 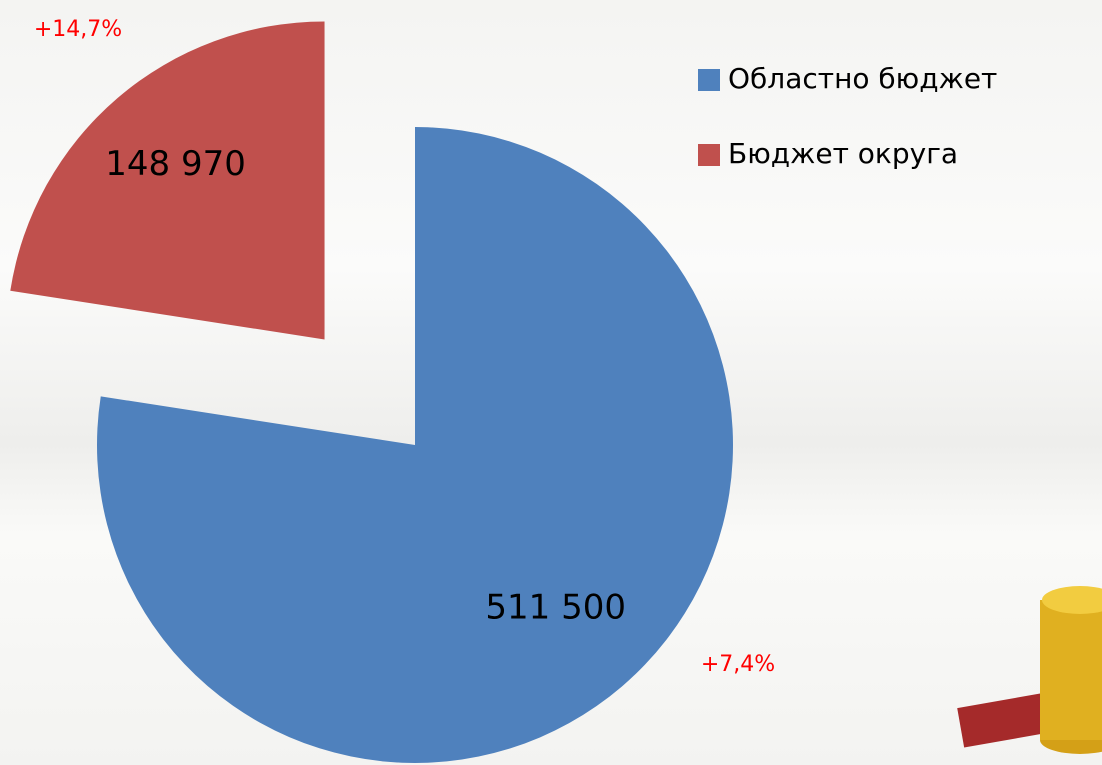 I want to click on data-label: 148 970, so click(x=175, y=164).